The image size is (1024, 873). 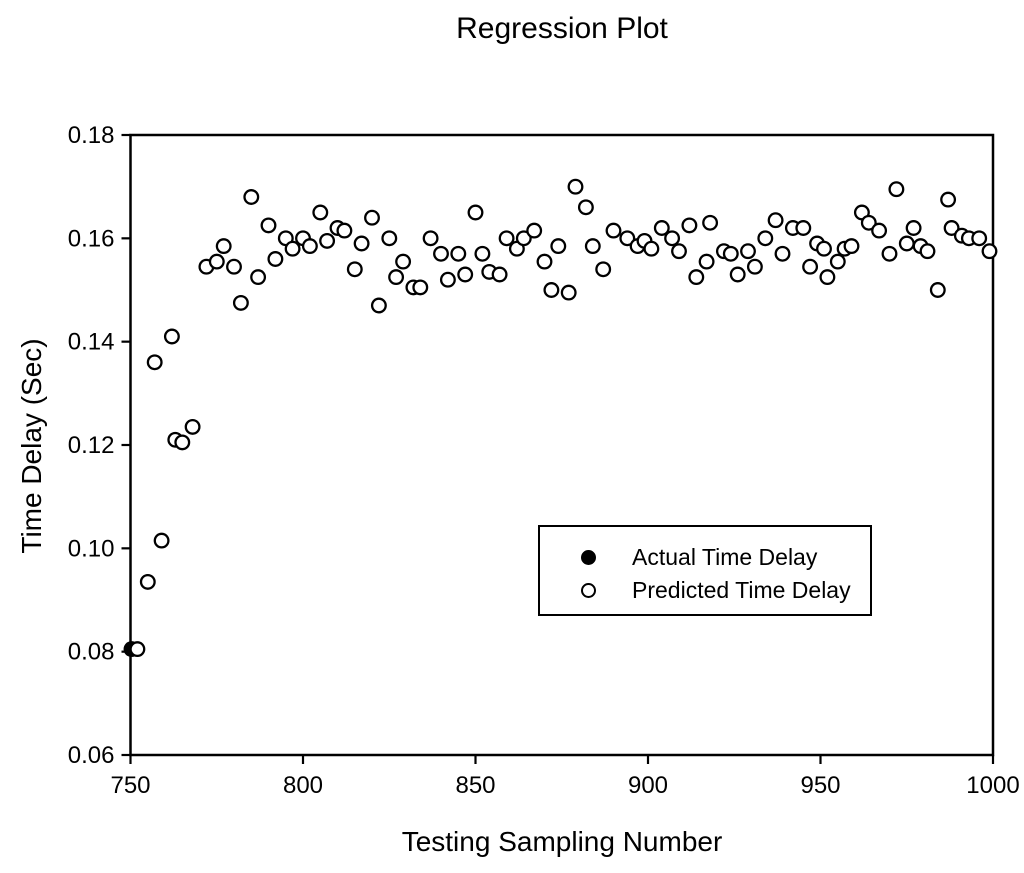 What do you see at coordinates (741, 590) in the screenshot?
I see `legend-label-predicted: Predicted Time Delay` at bounding box center [741, 590].